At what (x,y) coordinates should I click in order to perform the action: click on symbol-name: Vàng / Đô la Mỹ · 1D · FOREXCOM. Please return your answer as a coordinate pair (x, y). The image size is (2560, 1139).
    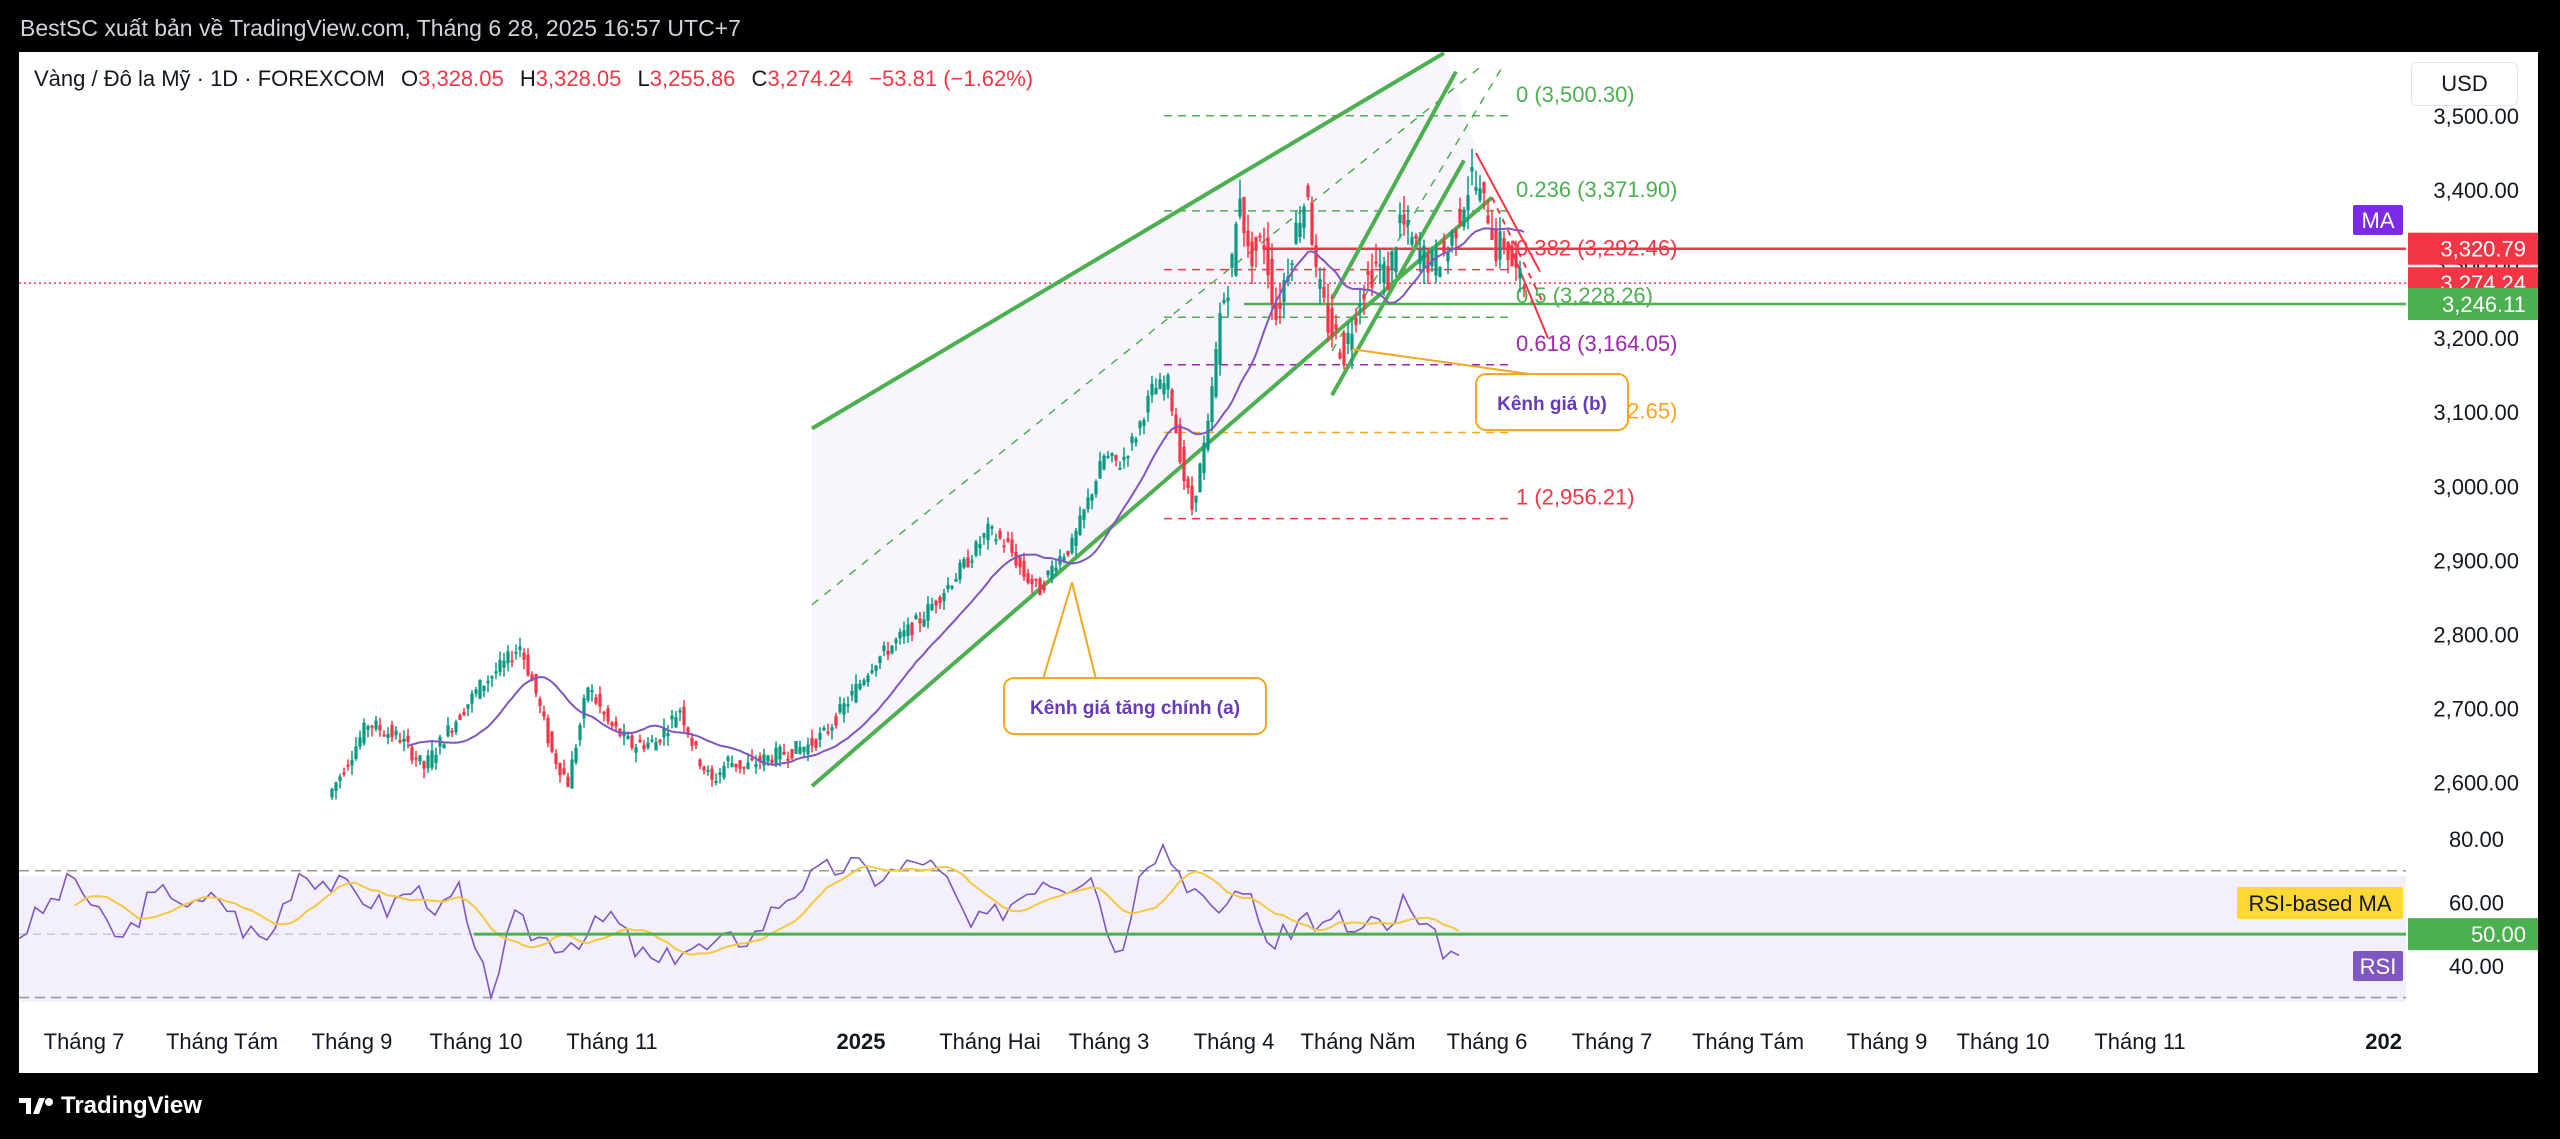
    Looking at the image, I should click on (209, 78).